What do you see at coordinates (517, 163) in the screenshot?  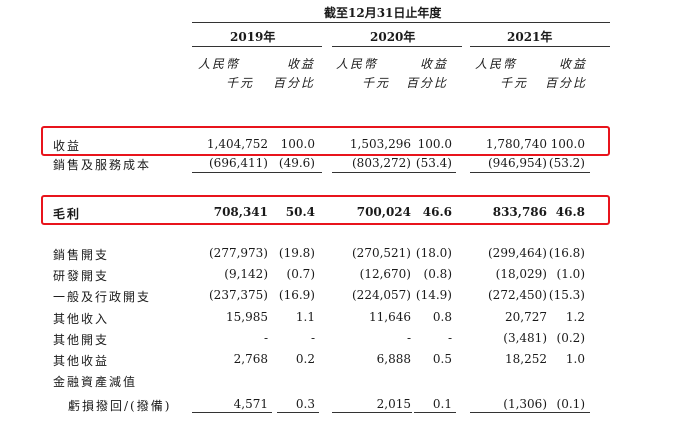 I see `row-cell: (946,954)` at bounding box center [517, 163].